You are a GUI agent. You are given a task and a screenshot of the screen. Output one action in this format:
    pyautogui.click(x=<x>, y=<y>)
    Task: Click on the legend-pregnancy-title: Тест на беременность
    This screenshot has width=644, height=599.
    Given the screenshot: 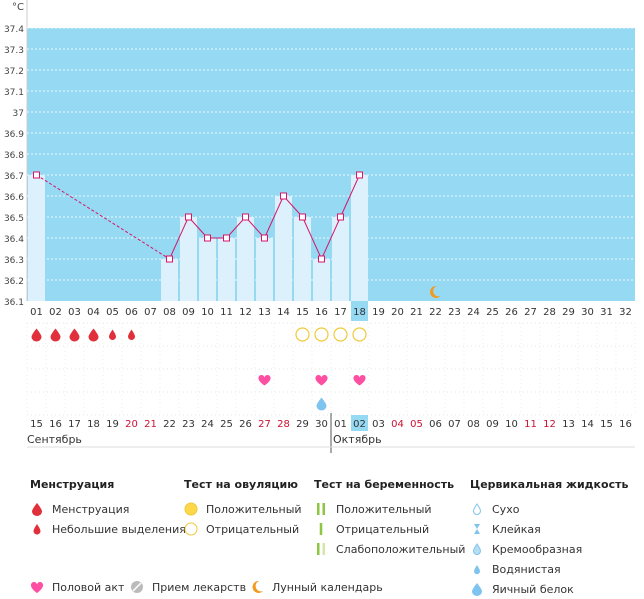 What is the action you would take?
    pyautogui.click(x=384, y=484)
    